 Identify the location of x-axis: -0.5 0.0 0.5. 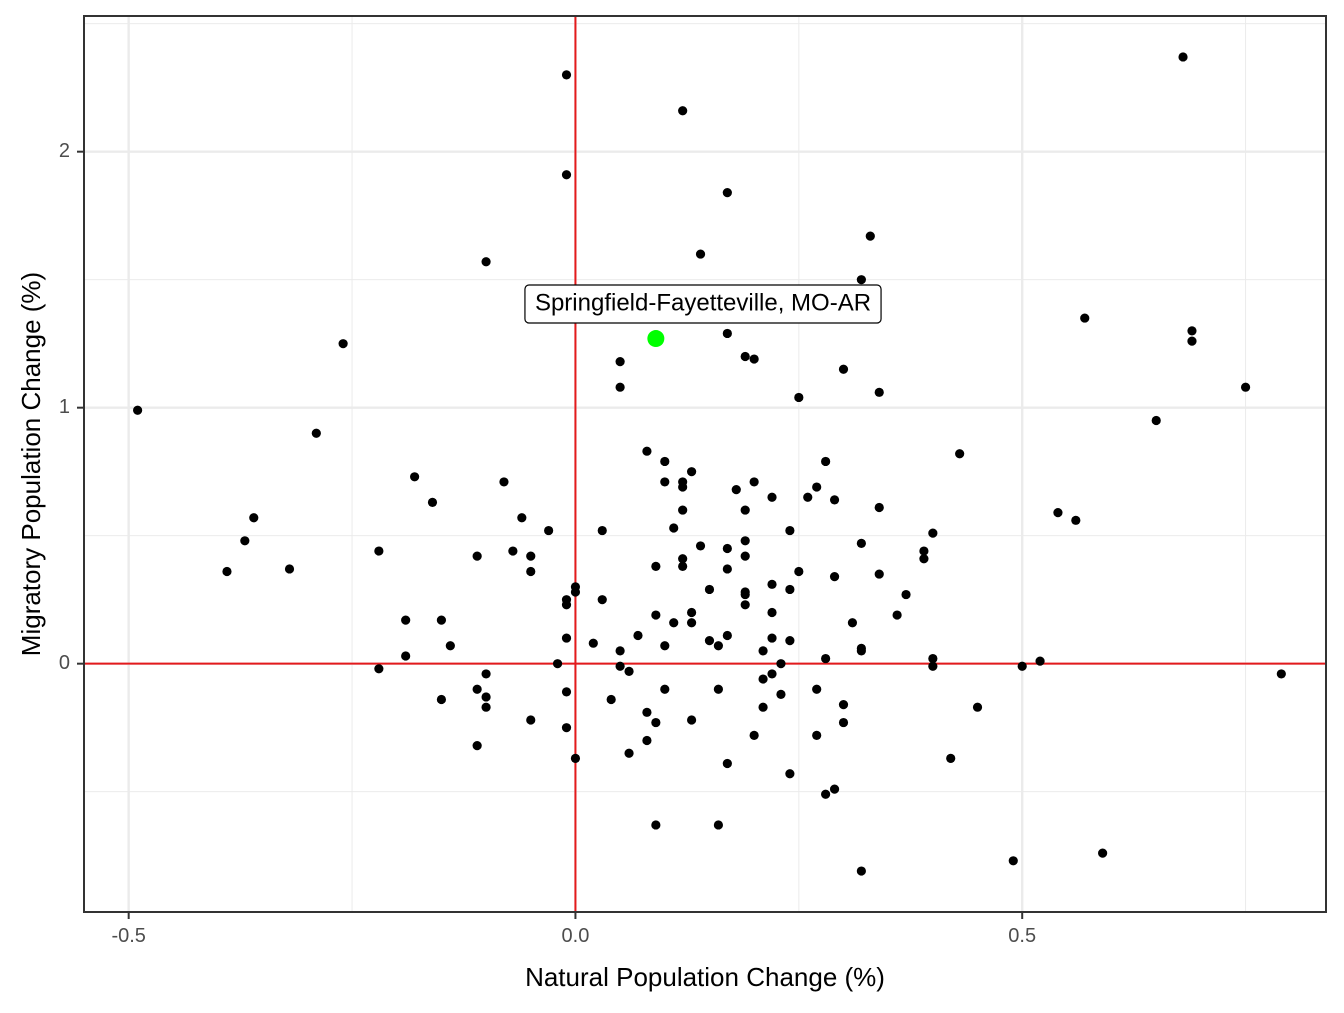
(573, 929).